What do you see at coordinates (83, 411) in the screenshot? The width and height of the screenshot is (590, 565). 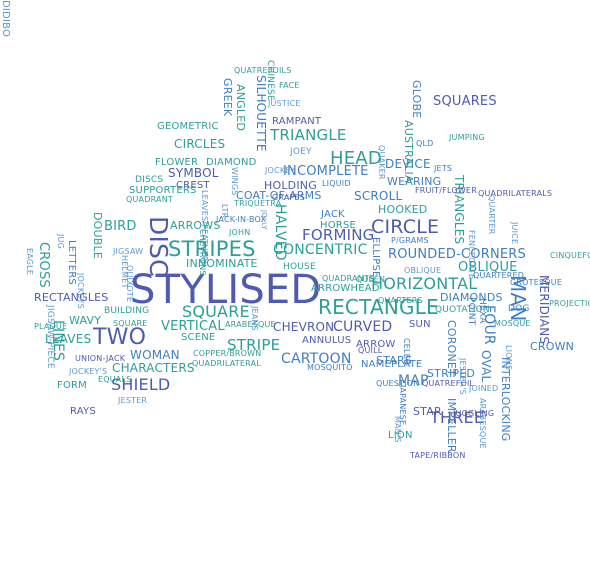 I see `word-rays-77: RAYS` at bounding box center [83, 411].